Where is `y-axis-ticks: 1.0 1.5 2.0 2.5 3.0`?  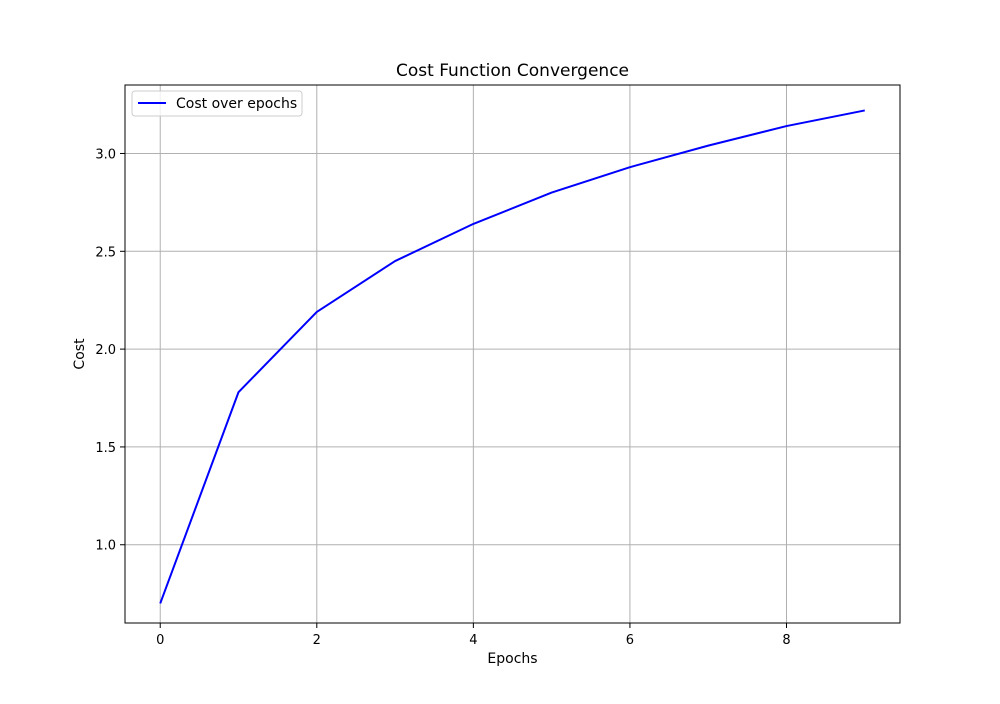
y-axis-ticks: 1.0 1.5 2.0 2.5 3.0 is located at coordinates (110, 350).